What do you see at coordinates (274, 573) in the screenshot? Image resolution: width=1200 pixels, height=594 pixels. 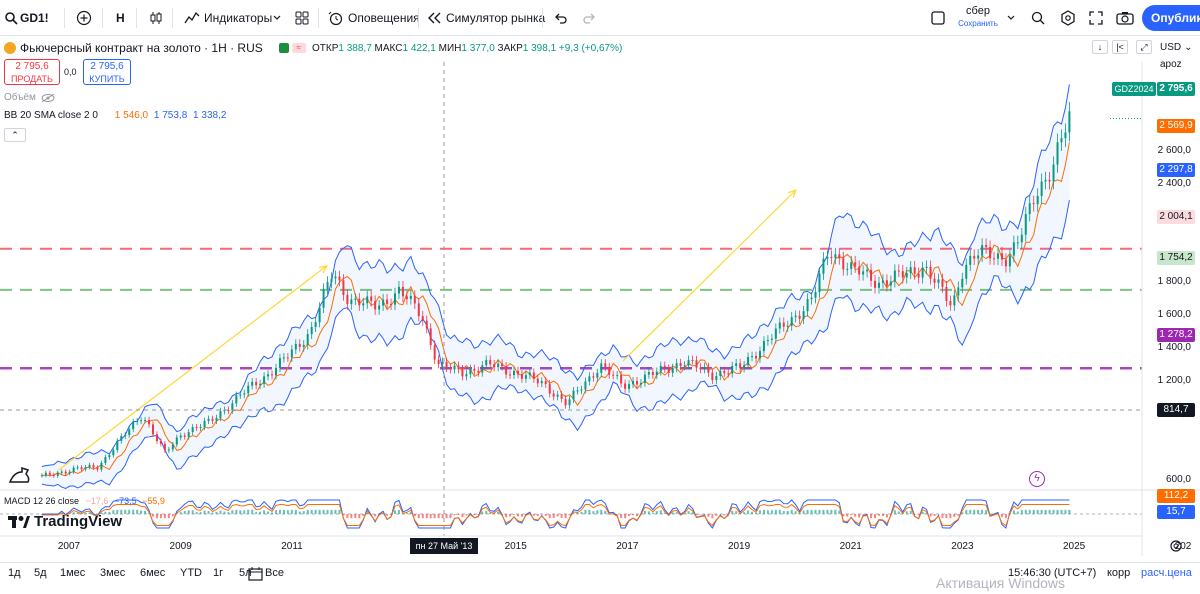 I see `range-button: Все` at bounding box center [274, 573].